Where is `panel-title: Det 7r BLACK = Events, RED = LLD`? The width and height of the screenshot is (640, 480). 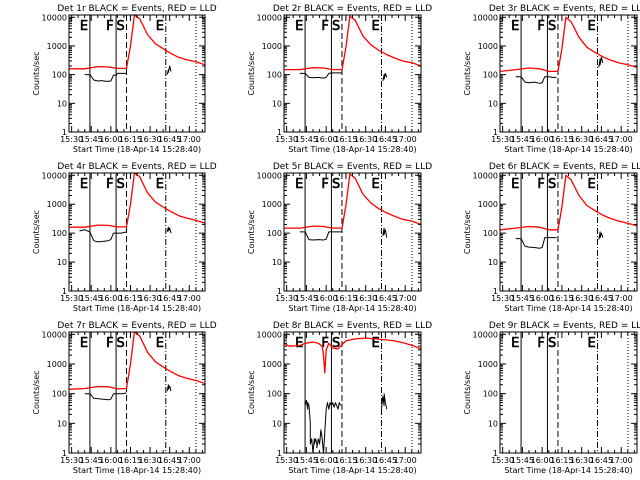 panel-title: Det 7r BLACK = Events, RED = LLD is located at coordinates (136, 326).